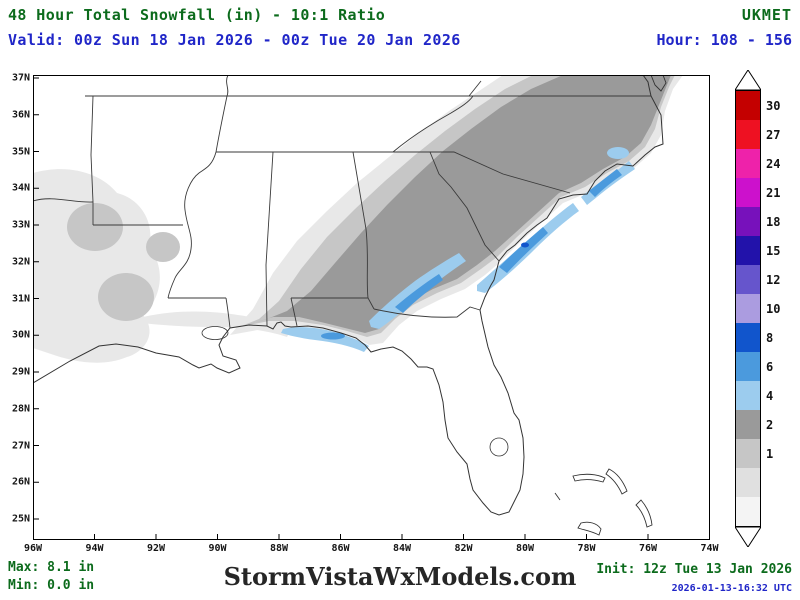  Describe the element at coordinates (20, 335) in the screenshot. I see `lat-label: 30N` at that location.